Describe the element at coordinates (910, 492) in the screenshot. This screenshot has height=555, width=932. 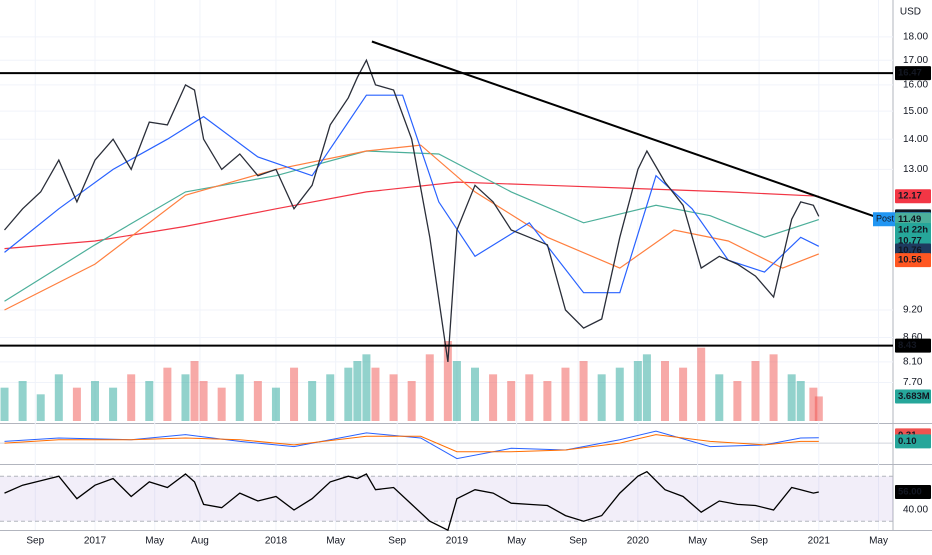
I see `price-badge-label: 56.00` at that location.